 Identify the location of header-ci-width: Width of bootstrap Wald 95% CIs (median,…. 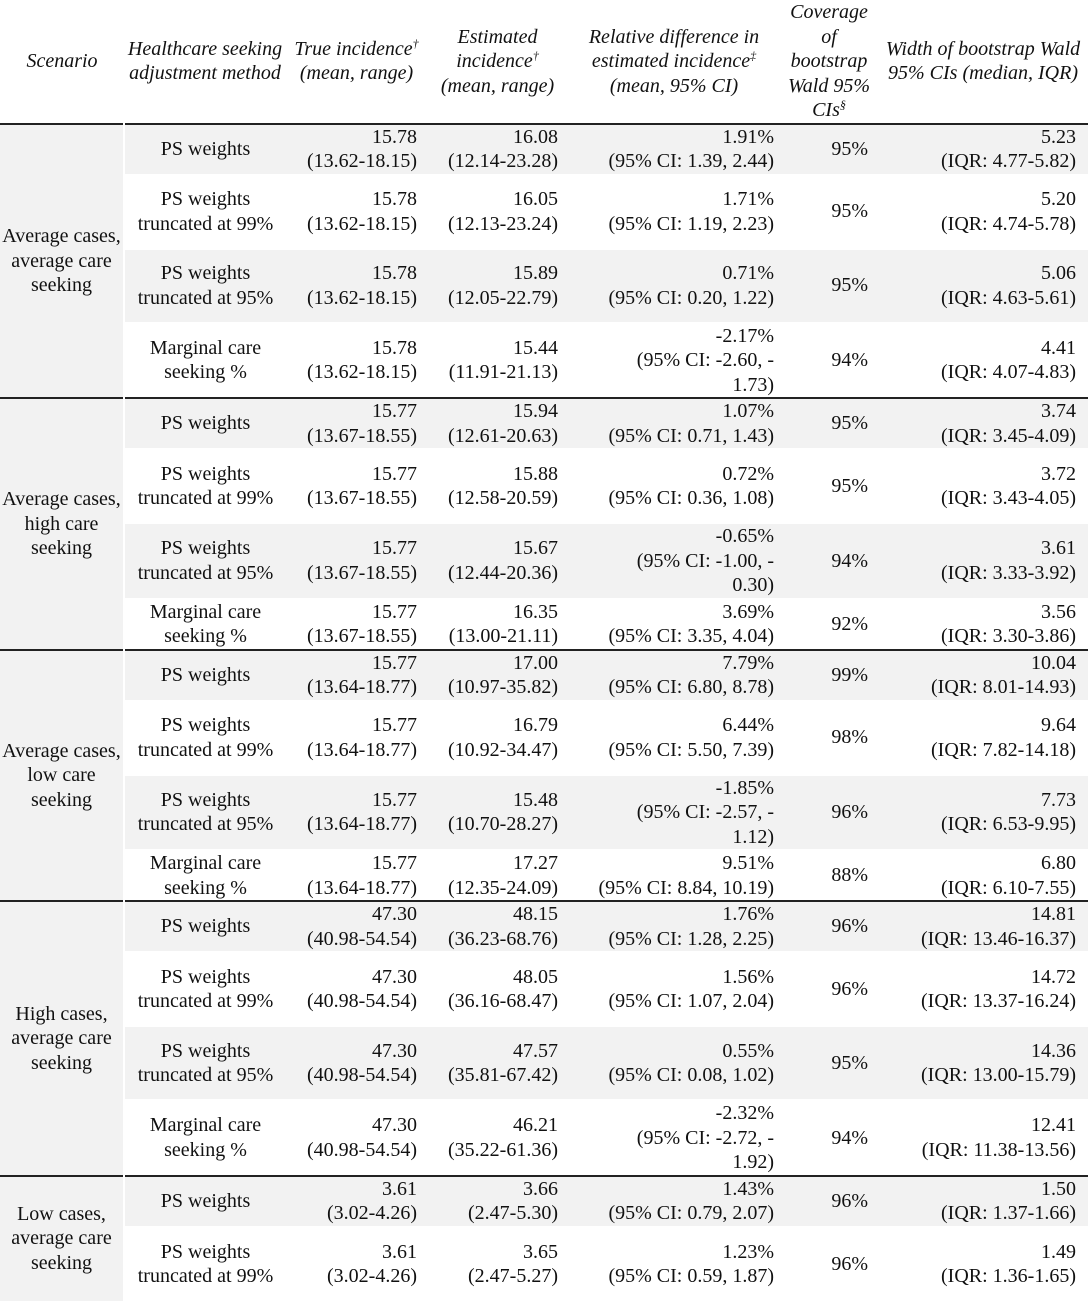
(983, 61).